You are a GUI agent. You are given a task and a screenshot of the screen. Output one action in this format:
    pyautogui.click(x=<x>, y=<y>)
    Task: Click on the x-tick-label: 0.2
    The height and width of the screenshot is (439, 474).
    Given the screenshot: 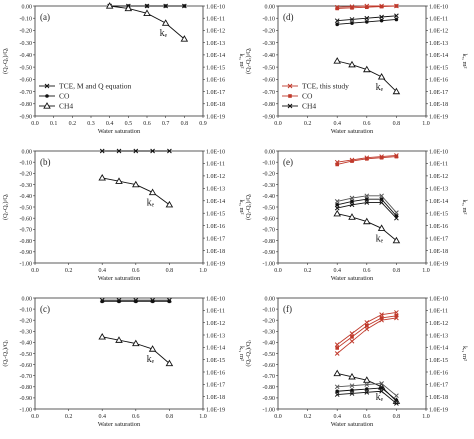 What is the action you would take?
    pyautogui.click(x=308, y=417)
    